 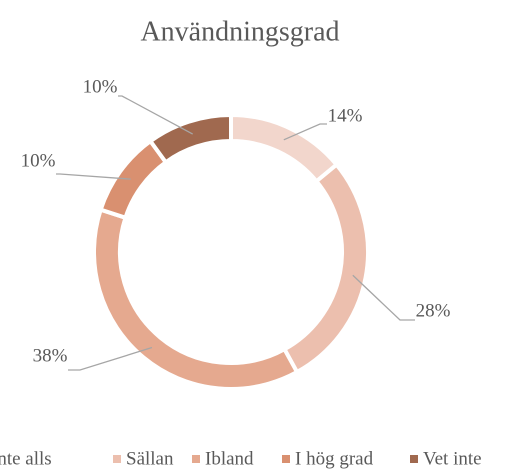 What do you see at coordinates (334, 458) in the screenshot?
I see `legend-label: I hög grad` at bounding box center [334, 458].